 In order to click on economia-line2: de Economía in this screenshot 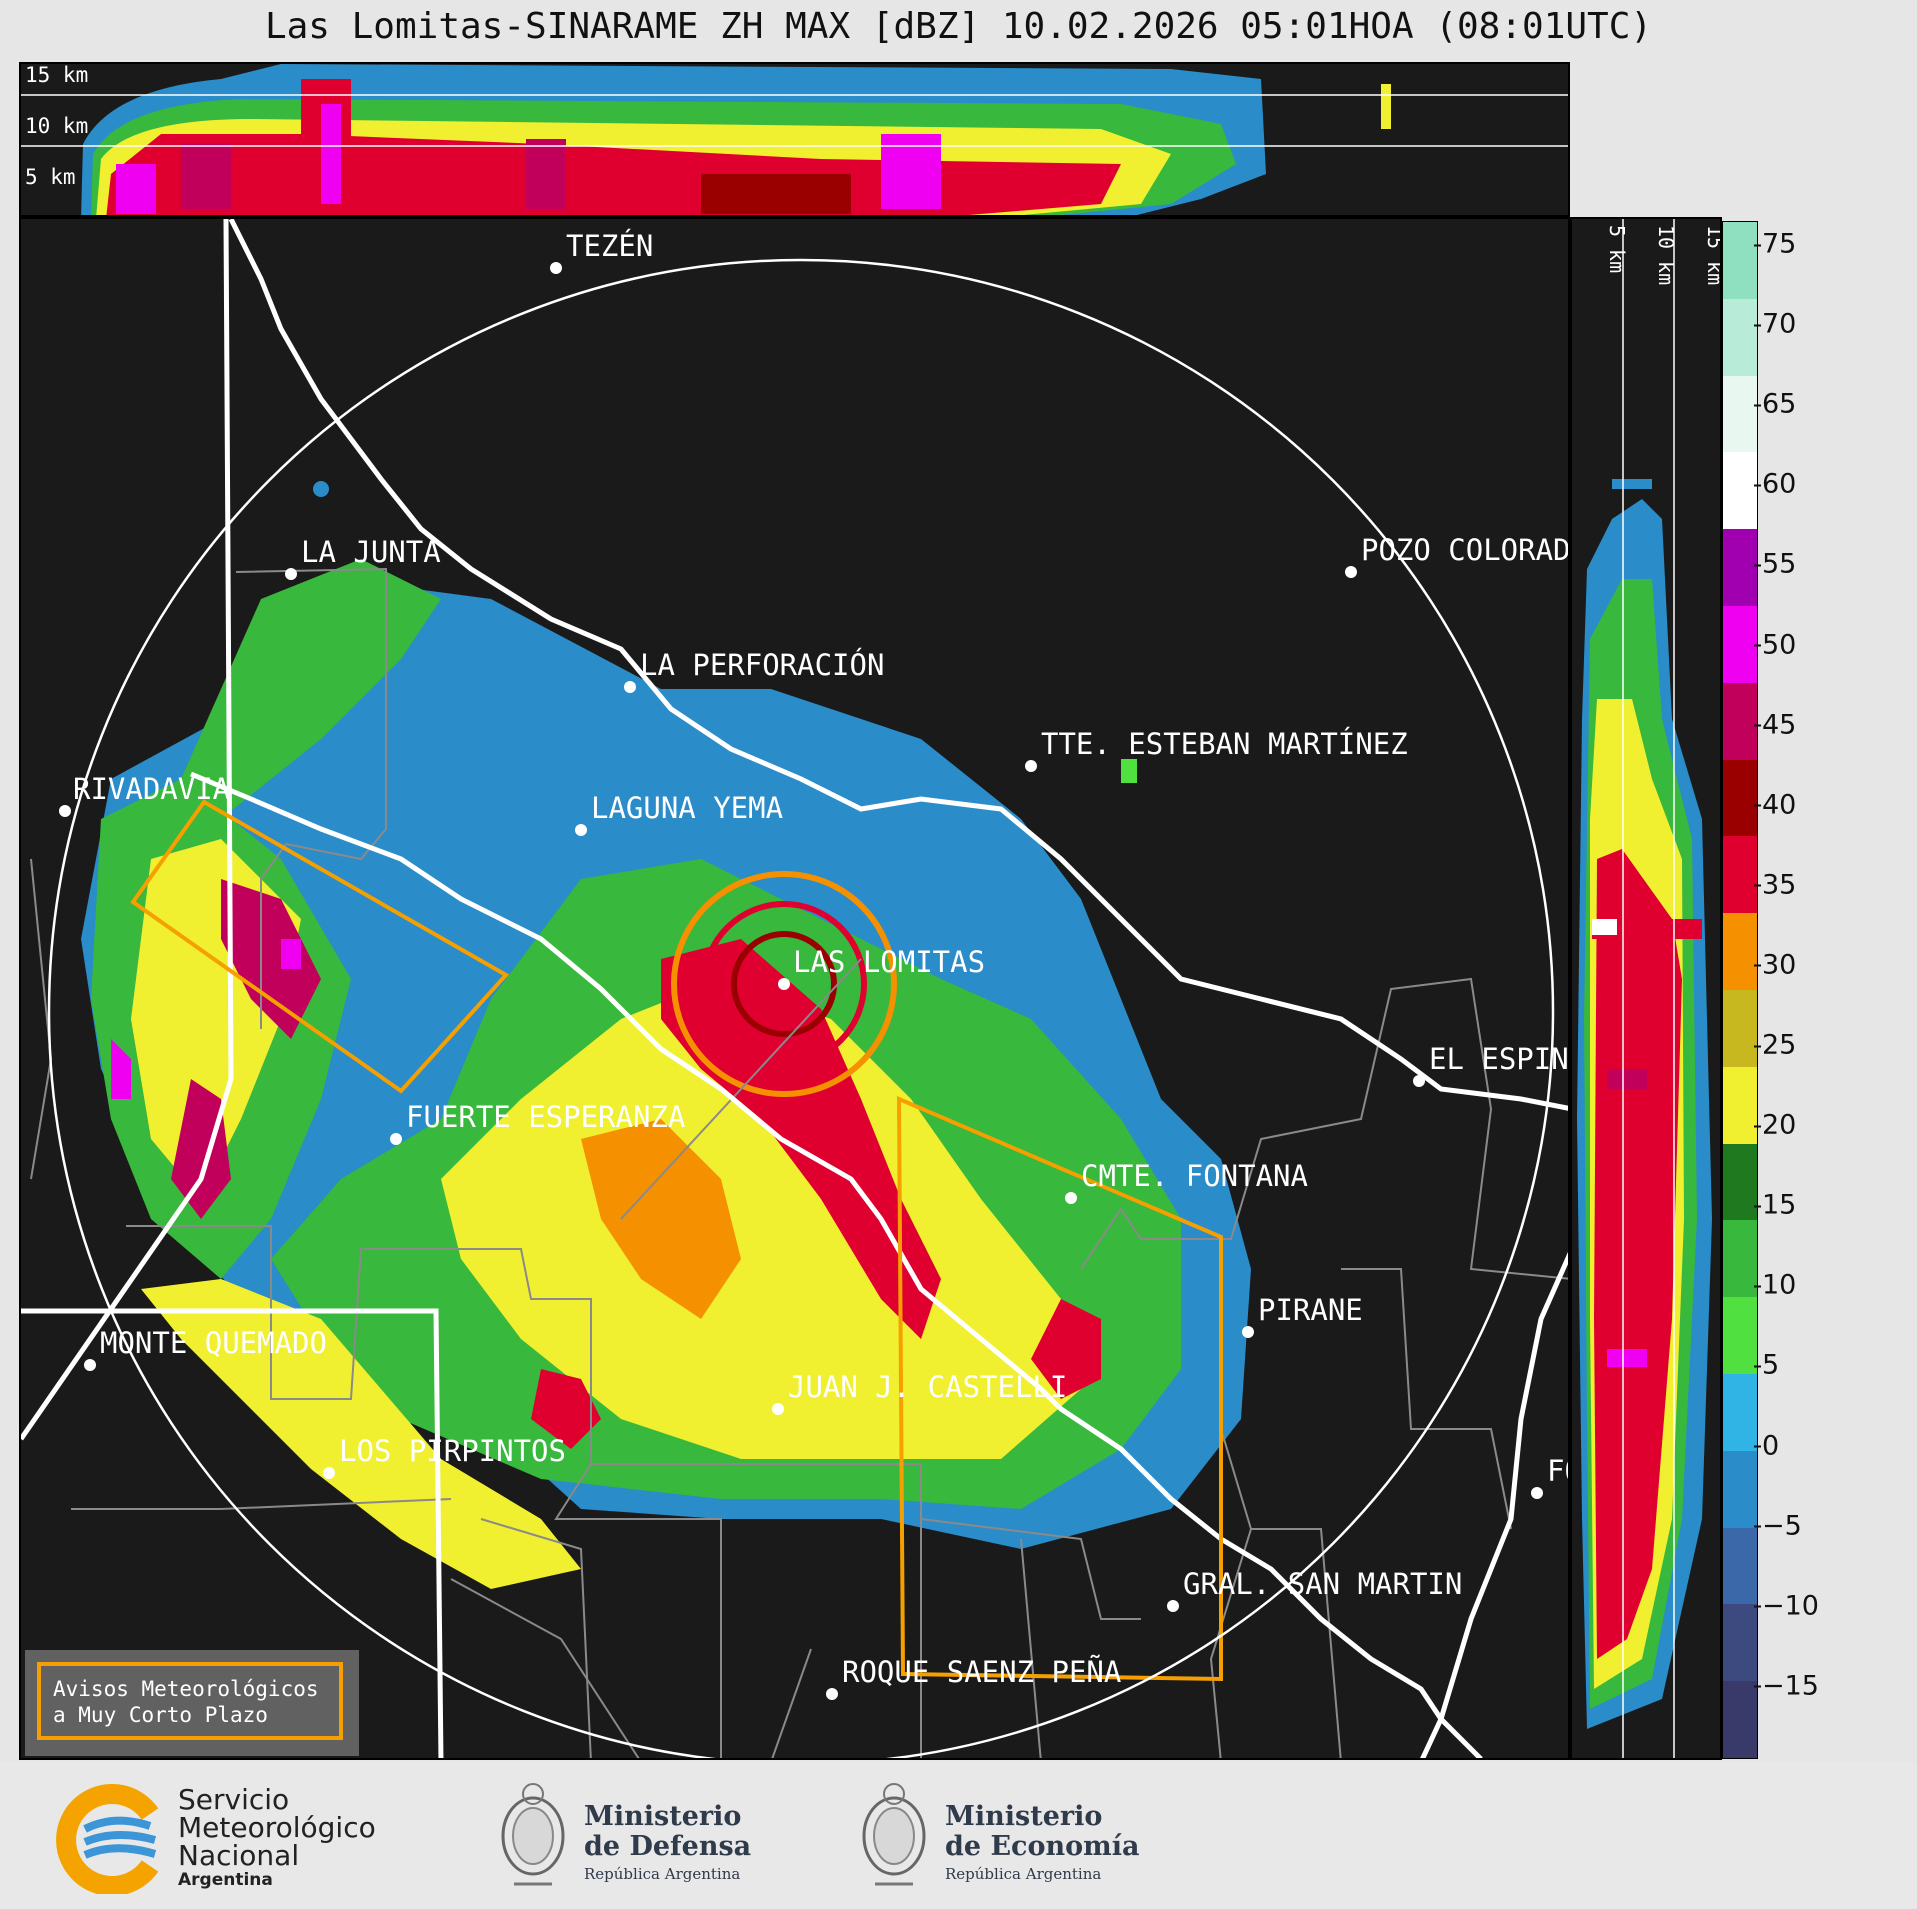, I will do `click(1042, 1846)`.